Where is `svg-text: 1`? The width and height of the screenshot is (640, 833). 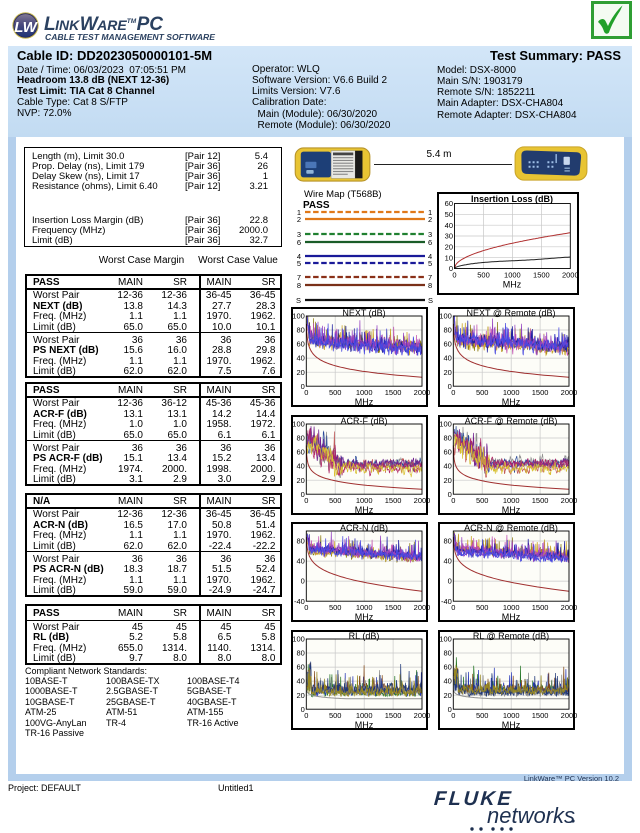
svg-text: 1 is located at coordinates (430, 212).